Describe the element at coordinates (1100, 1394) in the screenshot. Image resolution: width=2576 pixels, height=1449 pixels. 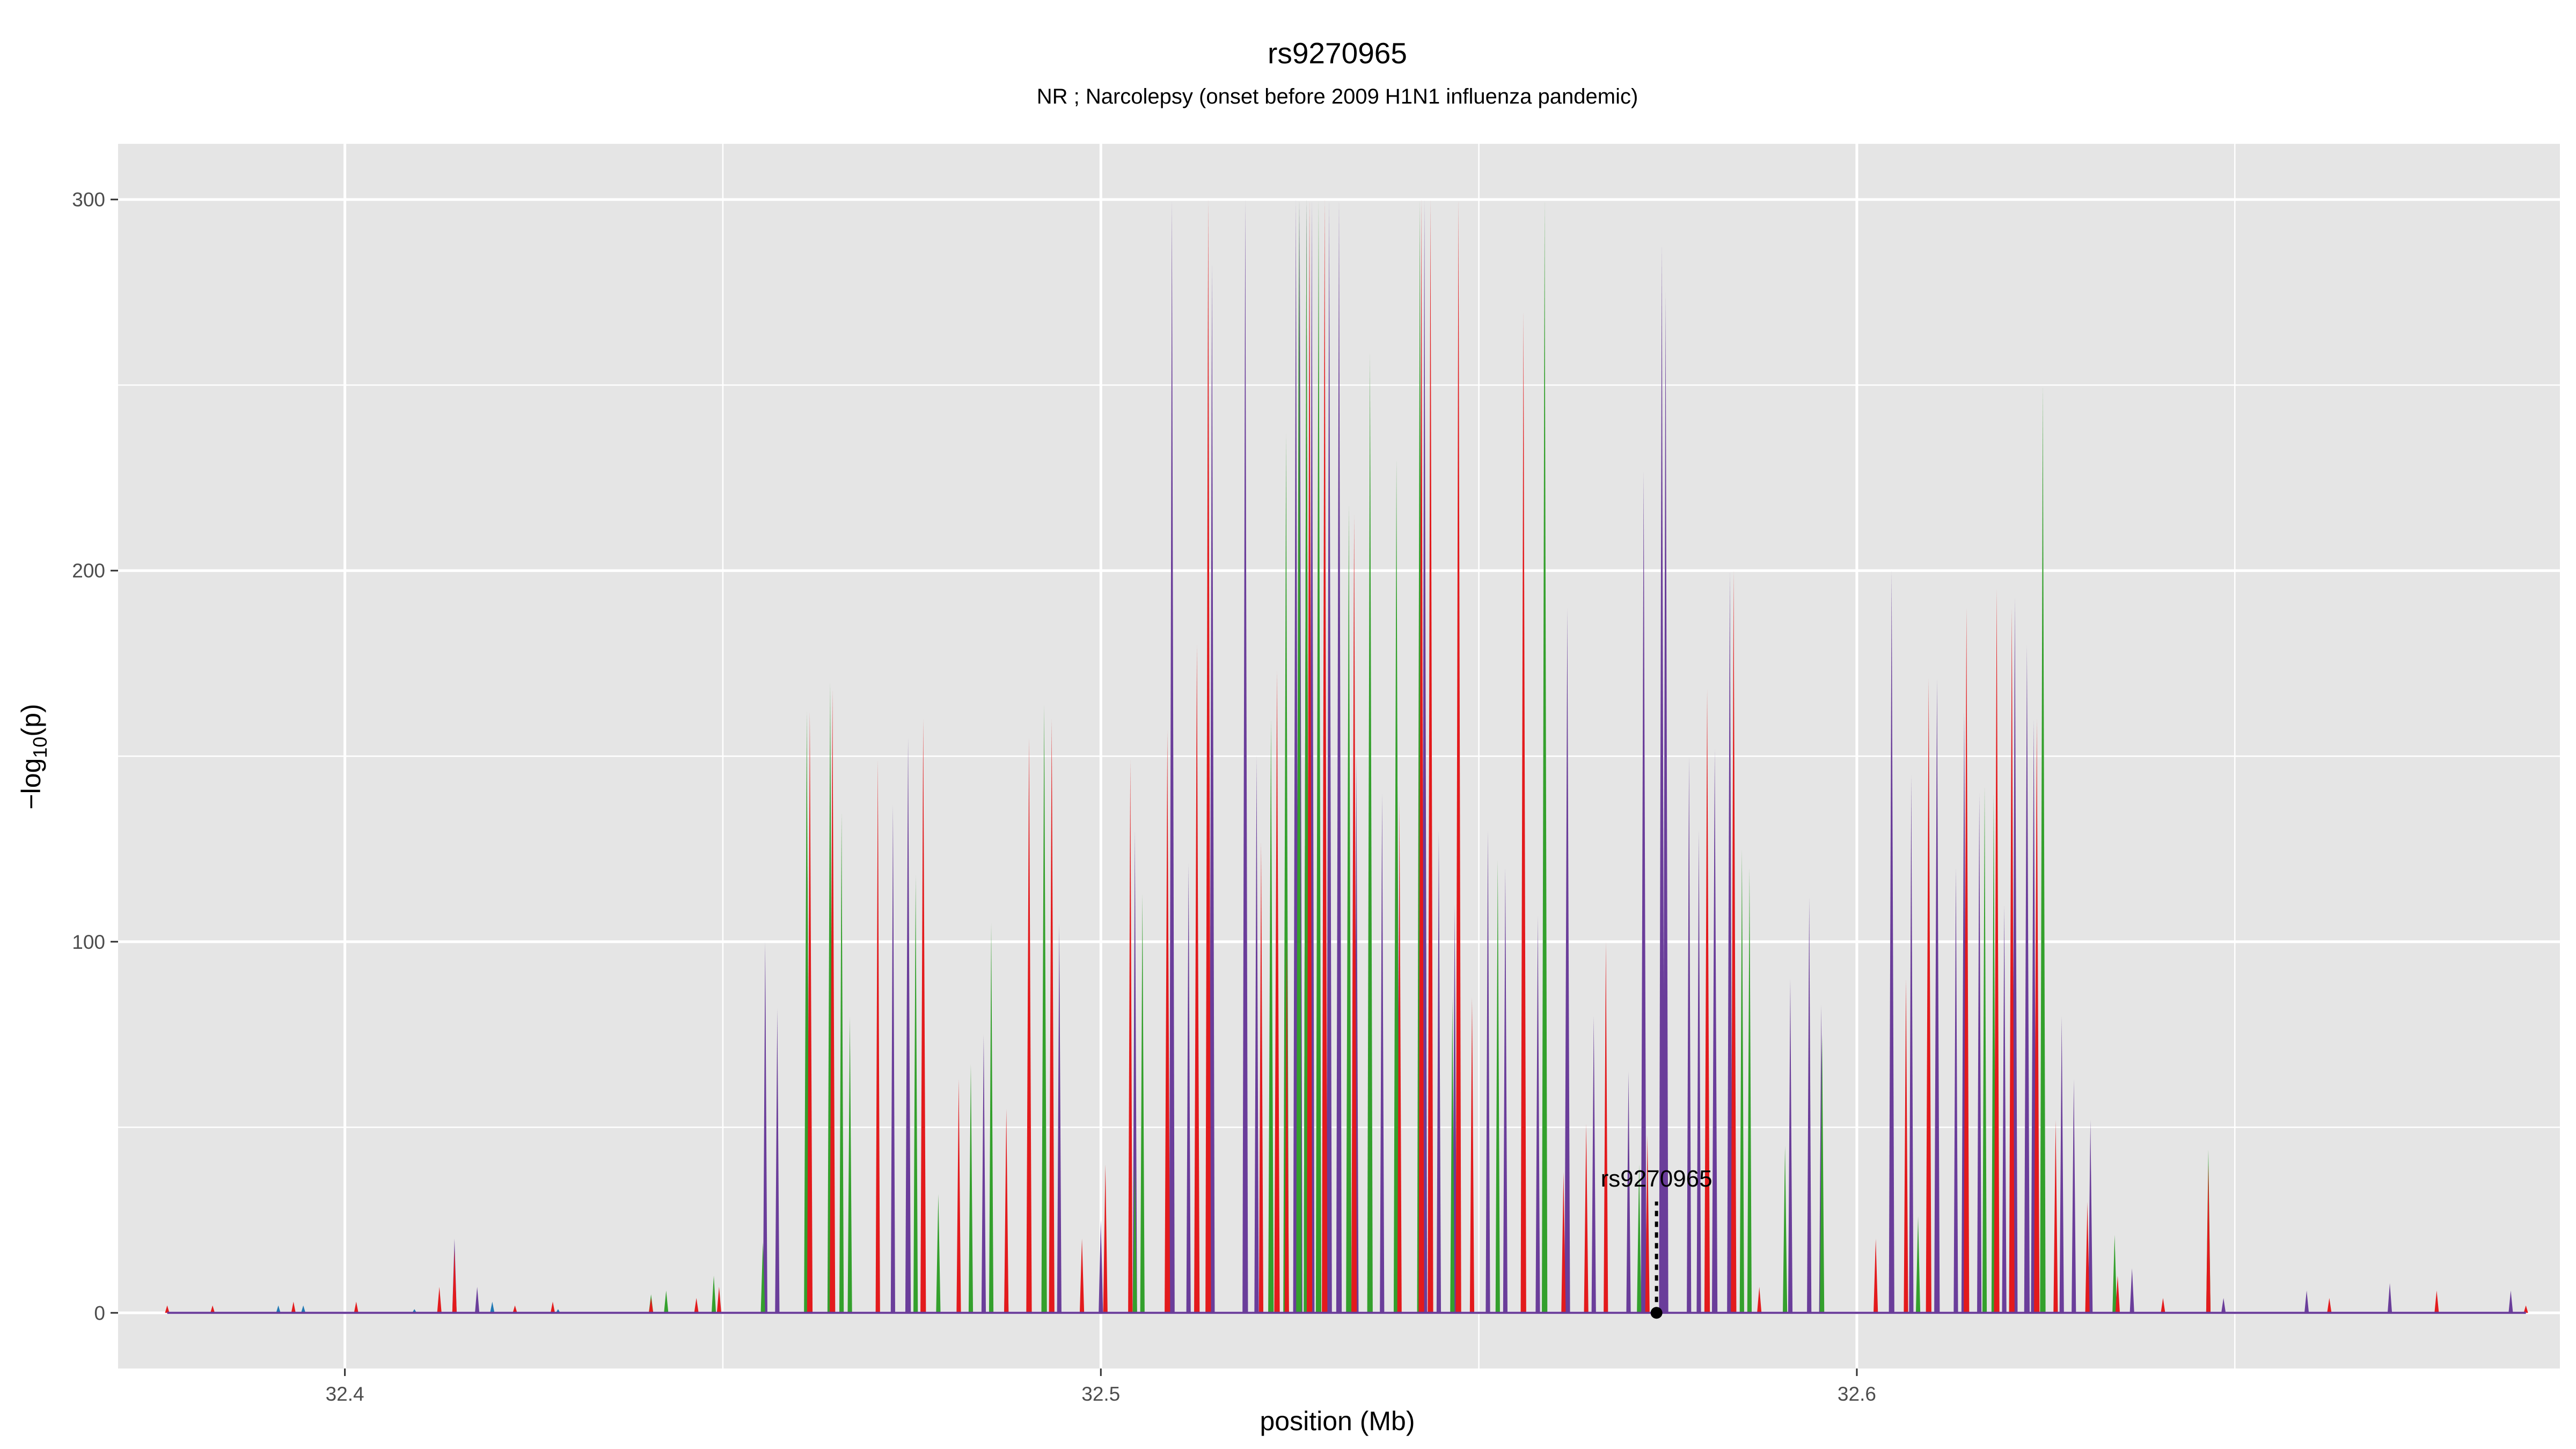
I see `x-tick-label: 32.5` at that location.